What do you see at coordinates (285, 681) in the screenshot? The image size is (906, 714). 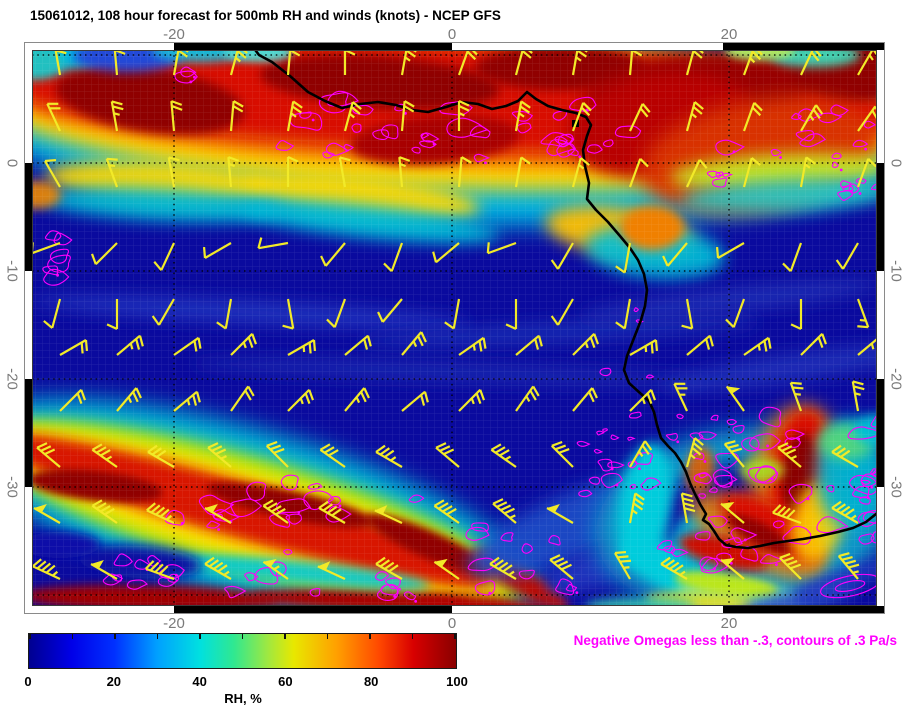 I see `colorbar-tick-label: 60` at bounding box center [285, 681].